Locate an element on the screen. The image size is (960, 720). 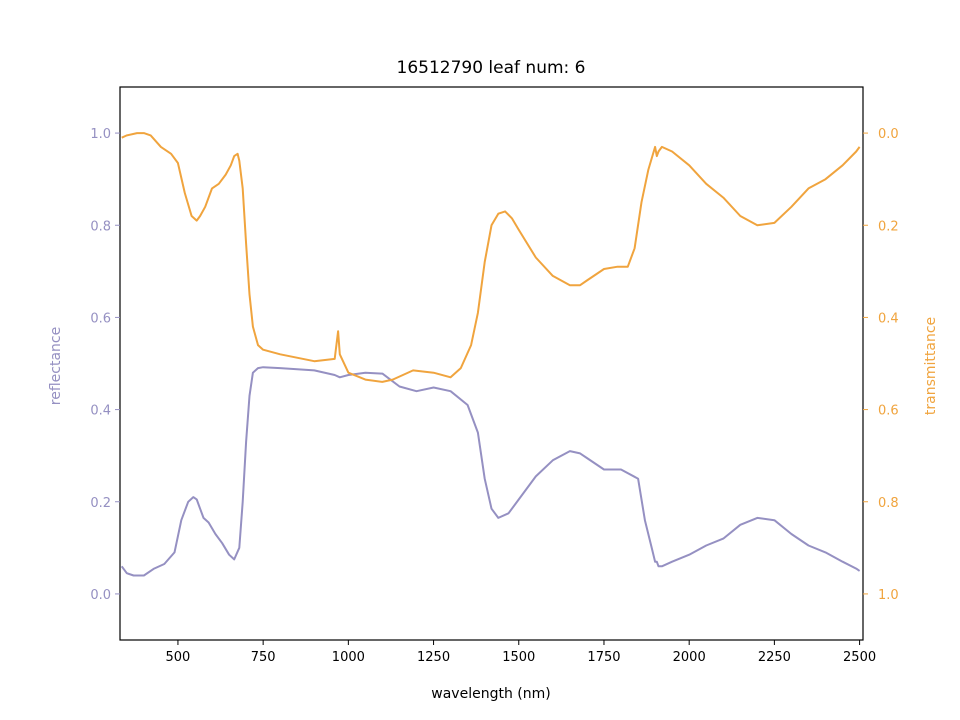
y-axis-right: 0.0 0.2 0.4 0.6 0.8 1.0 is located at coordinates (881, 365).